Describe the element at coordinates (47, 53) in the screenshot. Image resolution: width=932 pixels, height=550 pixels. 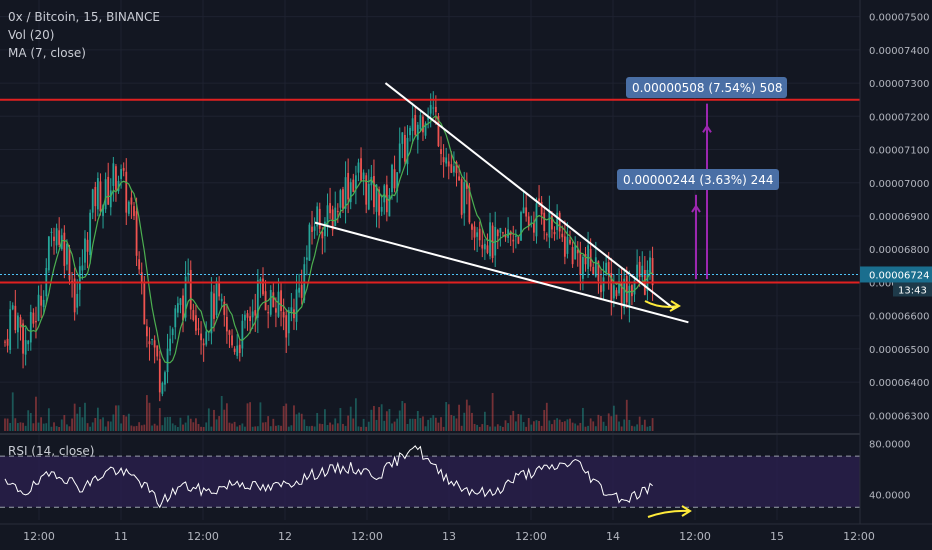
I see `ma-legend: MA (7, close)` at that location.